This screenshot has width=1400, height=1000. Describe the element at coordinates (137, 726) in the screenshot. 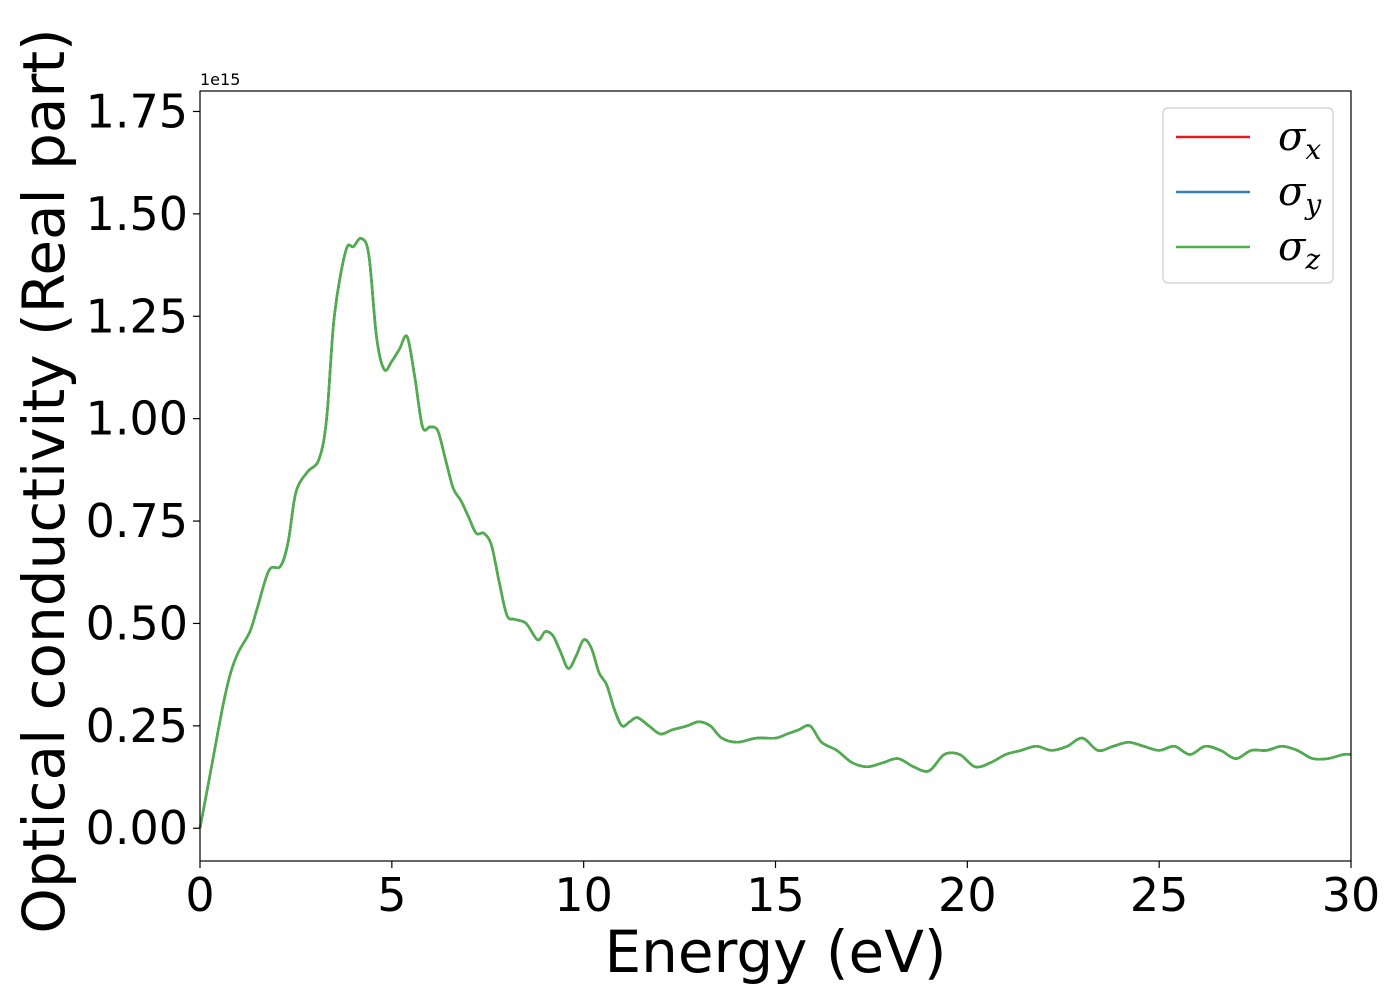

I see `y-tick-label: 0.25` at that location.